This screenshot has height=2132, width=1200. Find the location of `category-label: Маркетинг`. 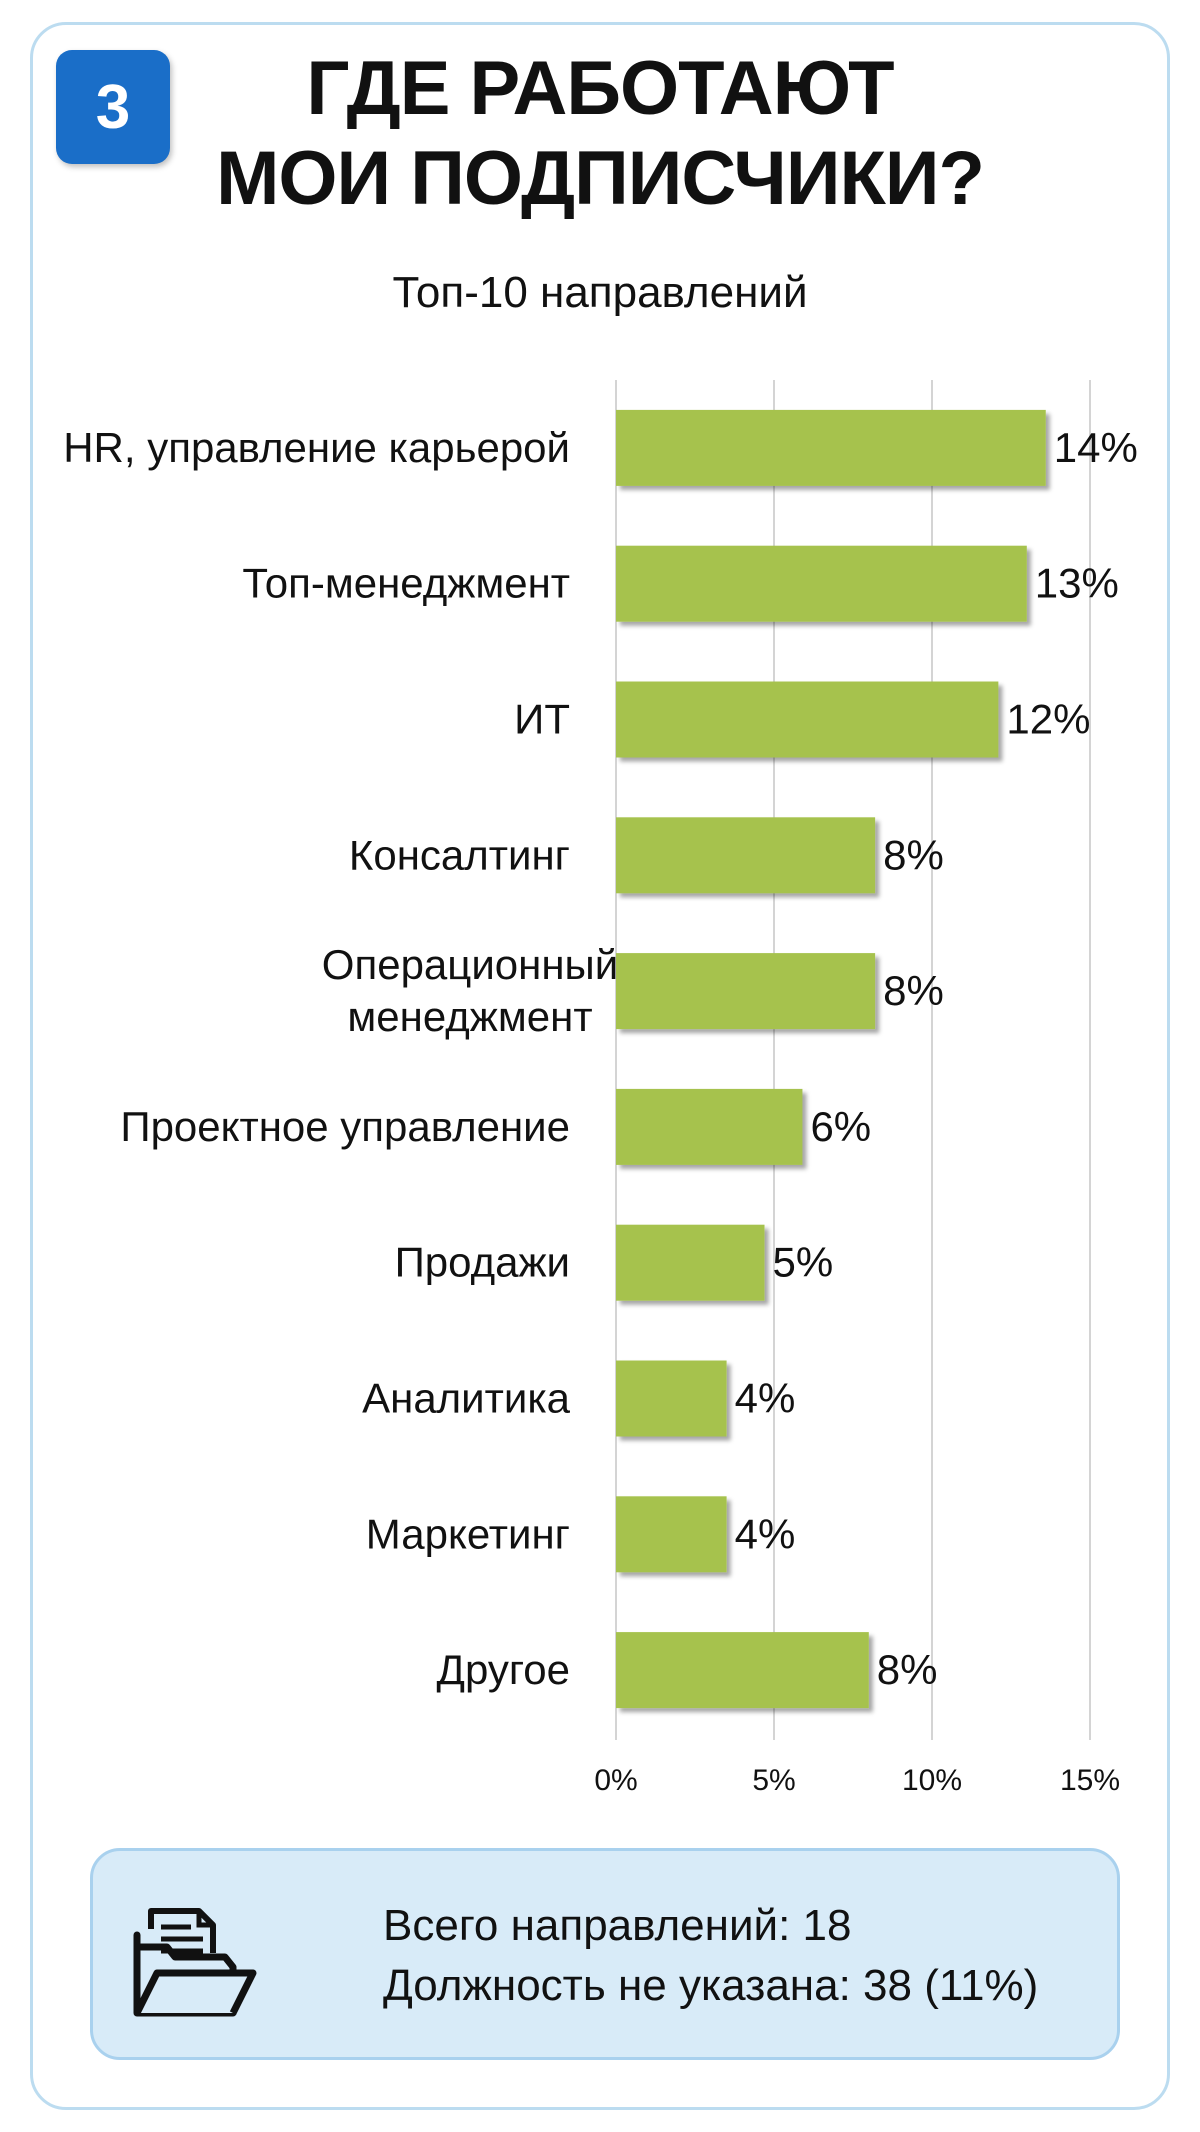

category-label: Маркетинг is located at coordinates (468, 1533).